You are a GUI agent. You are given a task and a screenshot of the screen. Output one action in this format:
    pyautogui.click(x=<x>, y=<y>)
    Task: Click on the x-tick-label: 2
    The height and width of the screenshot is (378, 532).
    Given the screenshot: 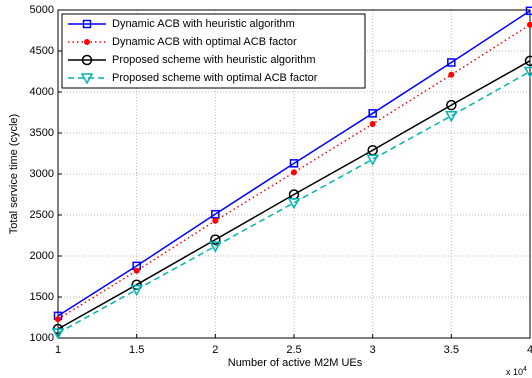 What is the action you would take?
    pyautogui.click(x=215, y=350)
    